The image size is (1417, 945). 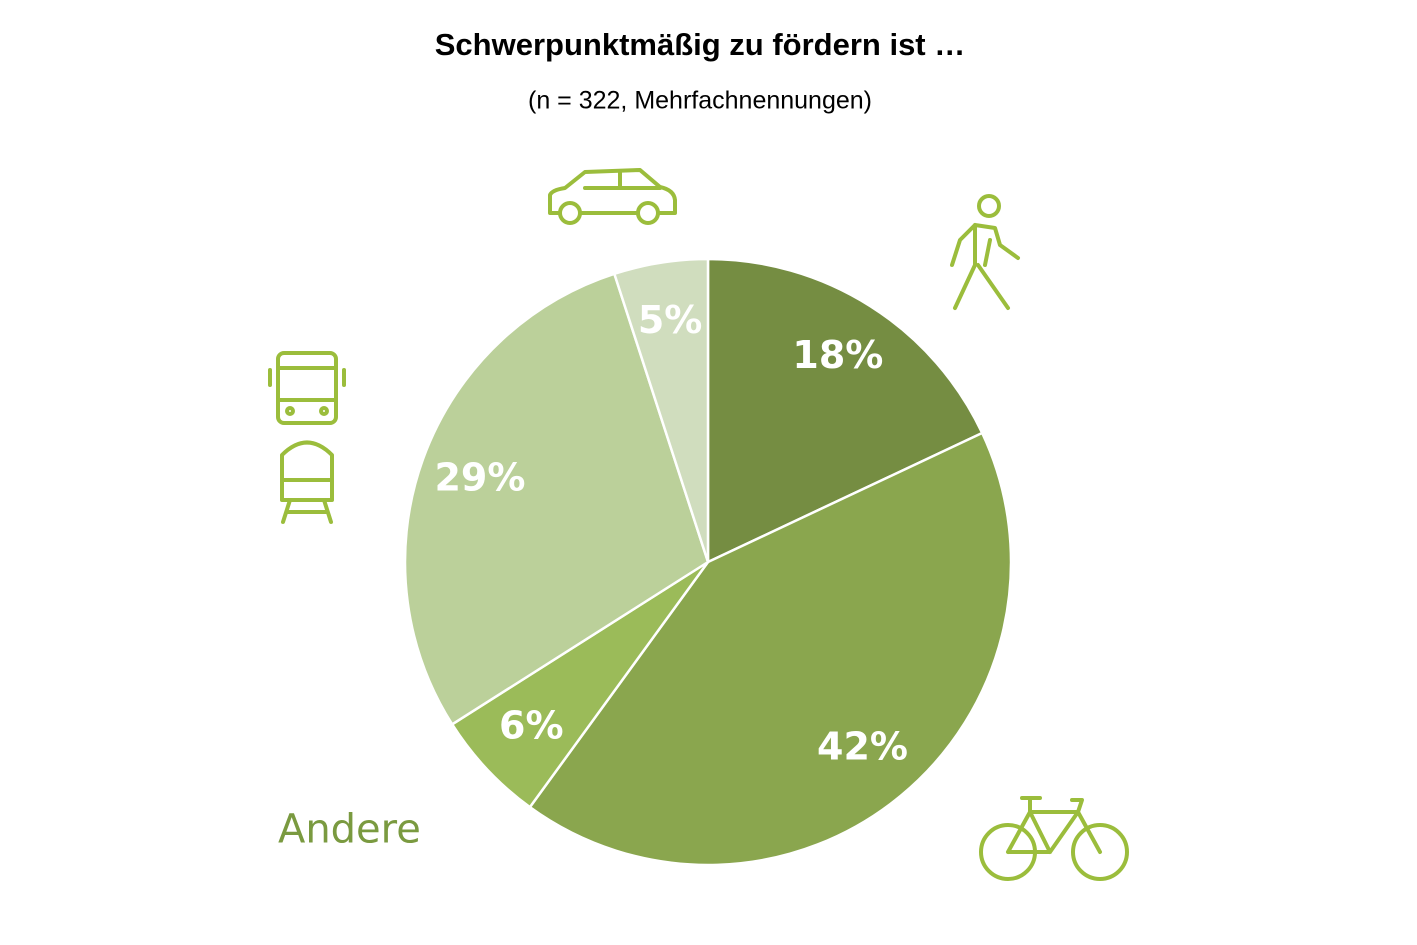 What do you see at coordinates (837, 355) in the screenshot?
I see `data-label: 18%` at bounding box center [837, 355].